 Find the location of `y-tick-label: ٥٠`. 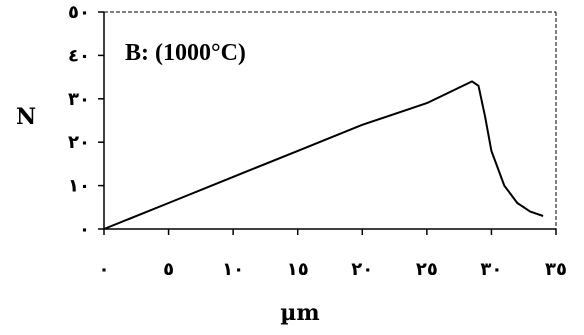

y-tick-label: ٥٠ is located at coordinates (79, 12).